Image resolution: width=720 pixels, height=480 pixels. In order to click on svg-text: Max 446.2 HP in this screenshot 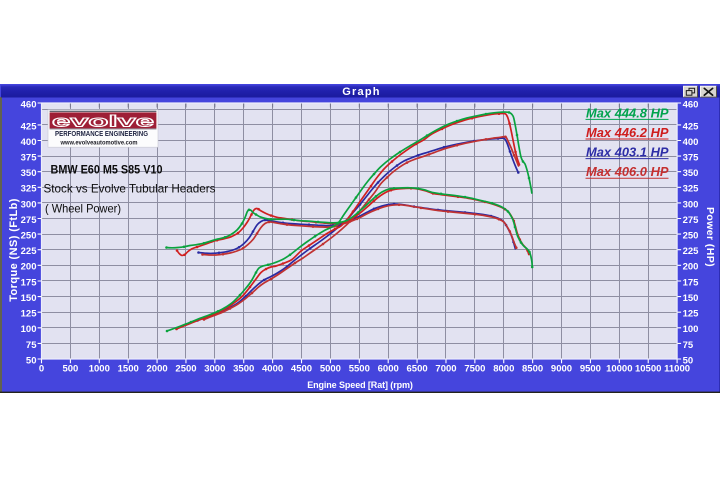, I will do `click(627, 132)`.